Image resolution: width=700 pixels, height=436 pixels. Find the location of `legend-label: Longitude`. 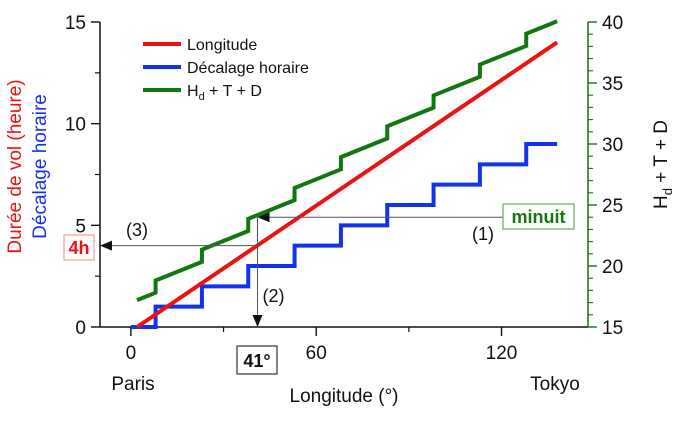

legend-label: Longitude is located at coordinates (222, 45).